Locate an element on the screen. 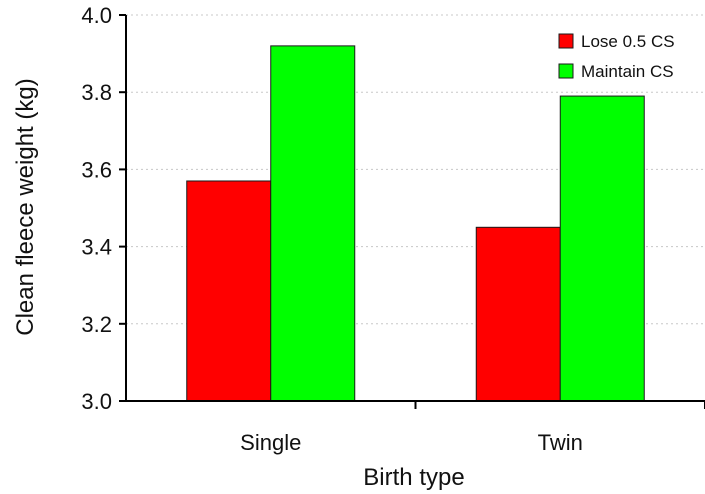 The height and width of the screenshot is (494, 705). x-tick-label: Twin is located at coordinates (560, 442).